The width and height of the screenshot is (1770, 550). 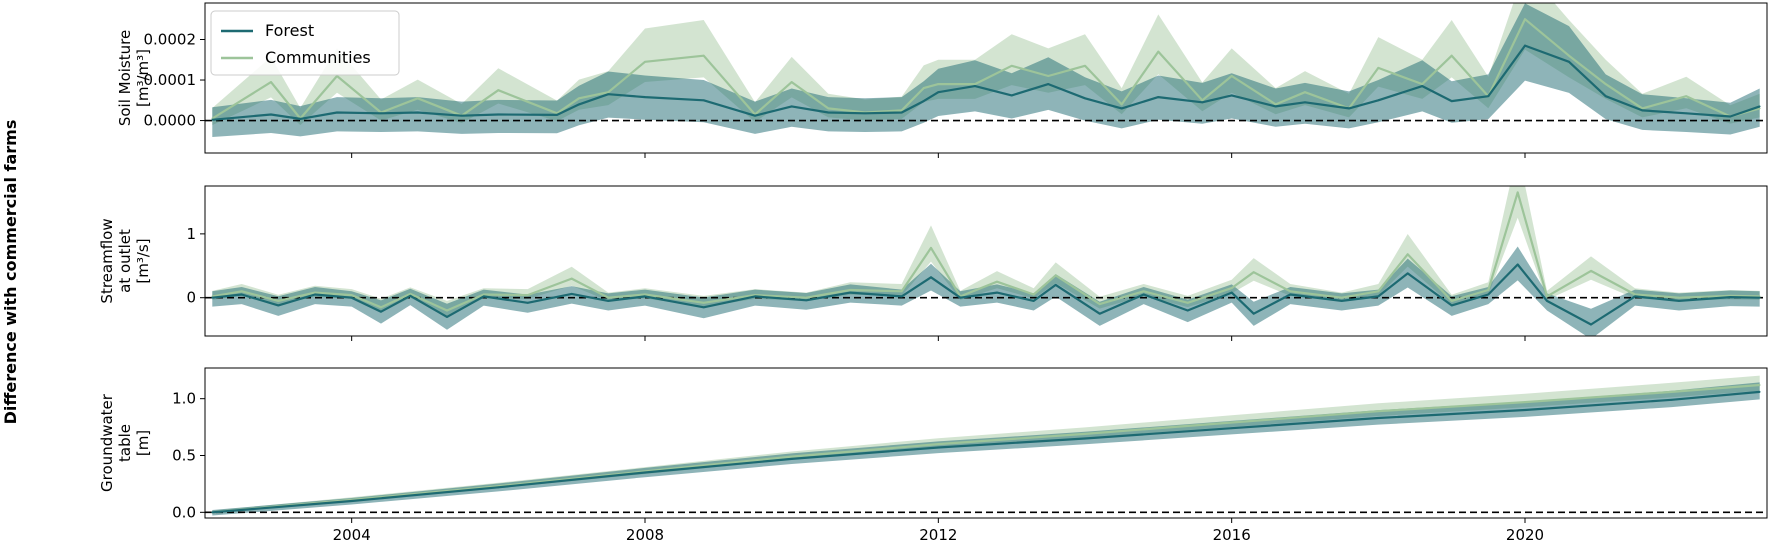 What do you see at coordinates (289, 30) in the screenshot?
I see `legend-label-forest: Forest` at bounding box center [289, 30].